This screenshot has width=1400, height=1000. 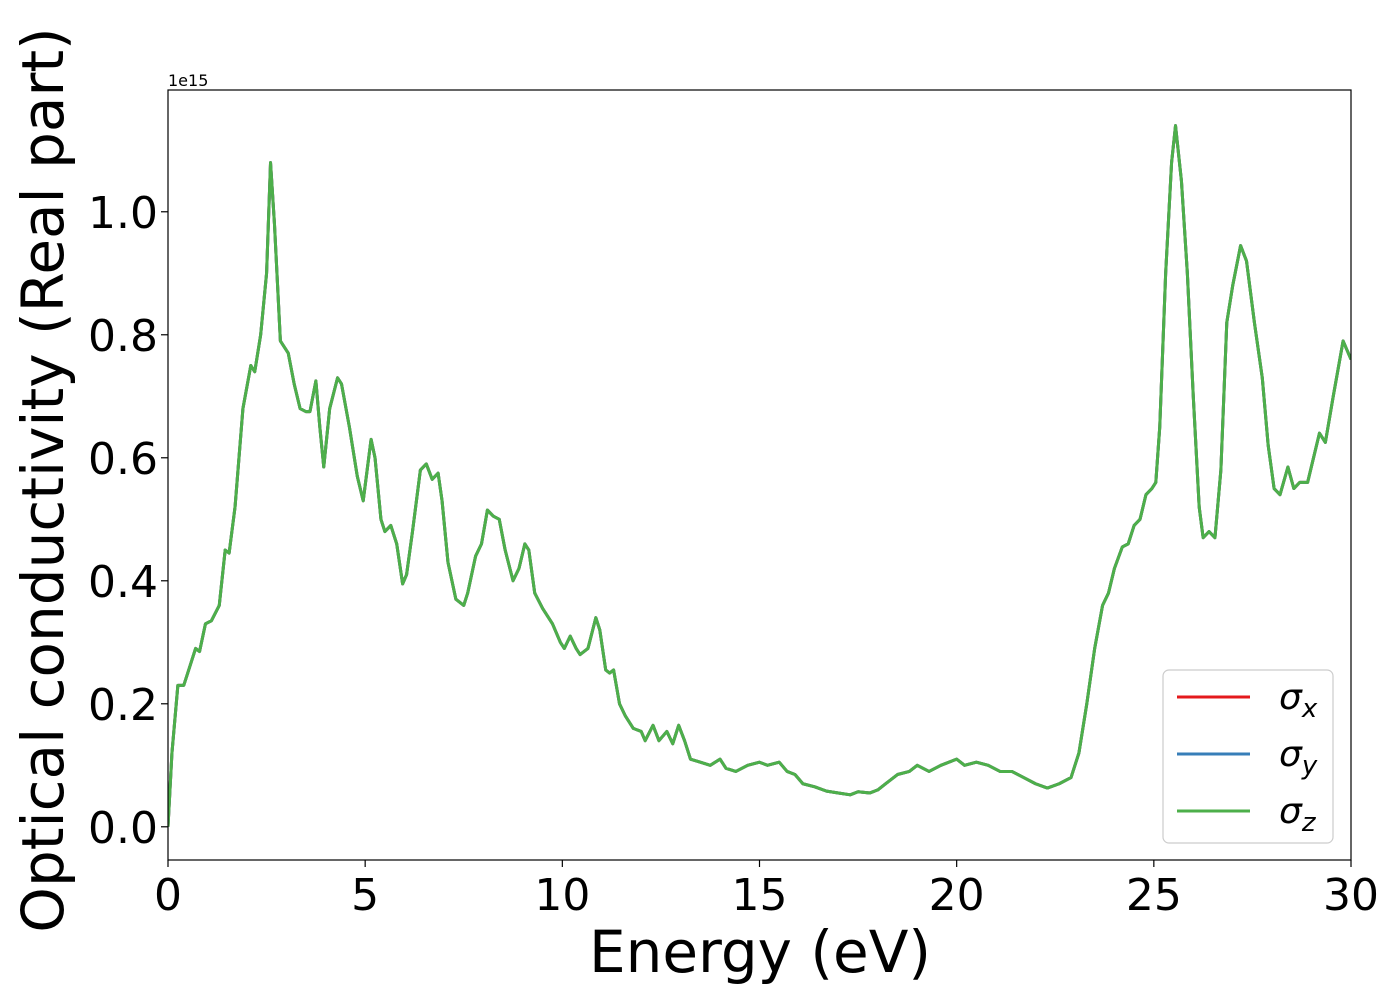 I want to click on legend-label: σz, so click(x=1298, y=814).